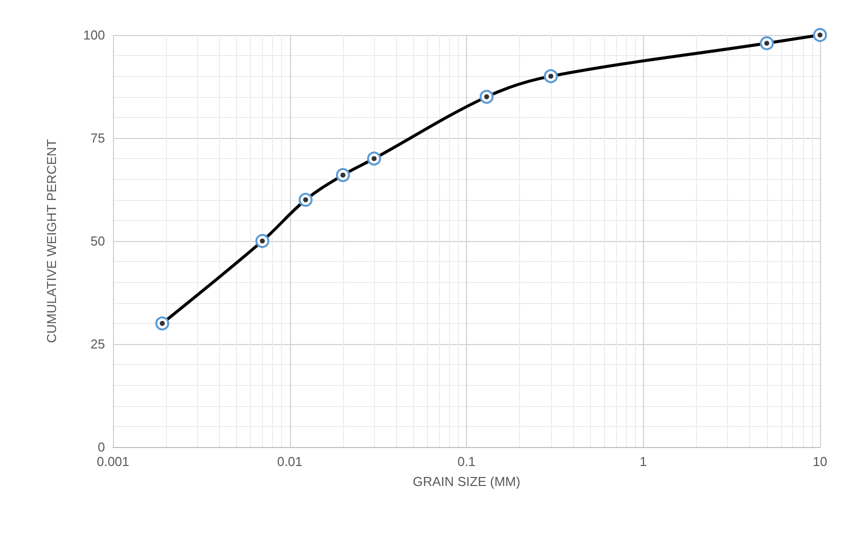  What do you see at coordinates (643, 461) in the screenshot?
I see `x-tick-label: 1` at bounding box center [643, 461].